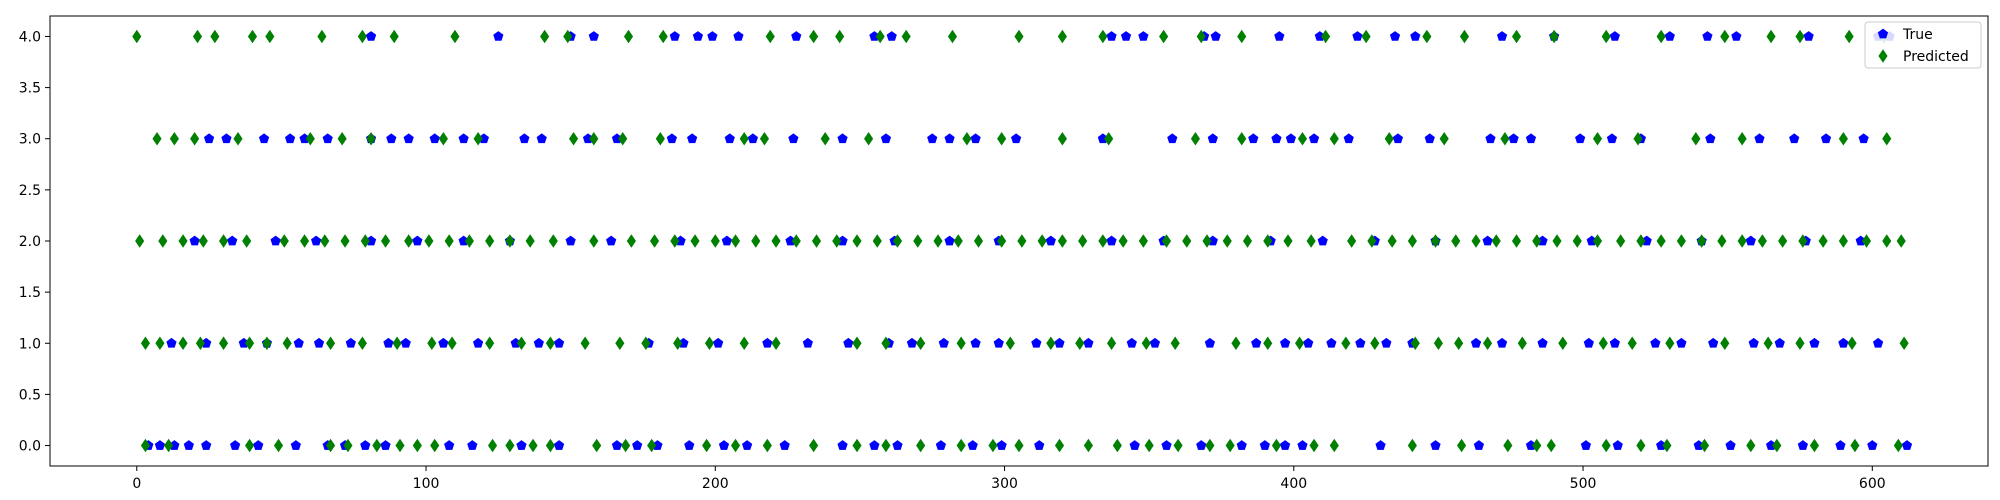 The width and height of the screenshot is (2000, 500). Describe the element at coordinates (1883, 33) in the screenshot. I see `legend-marker-true` at that location.